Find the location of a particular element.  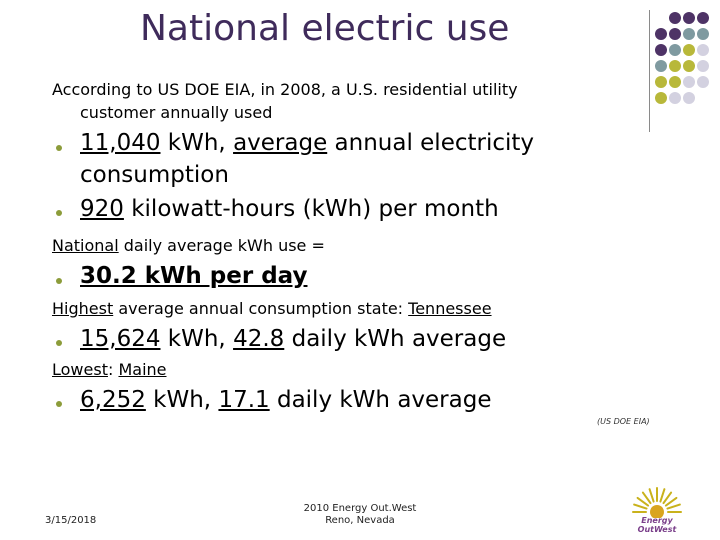

sun-icon is located at coordinates (657, 503).